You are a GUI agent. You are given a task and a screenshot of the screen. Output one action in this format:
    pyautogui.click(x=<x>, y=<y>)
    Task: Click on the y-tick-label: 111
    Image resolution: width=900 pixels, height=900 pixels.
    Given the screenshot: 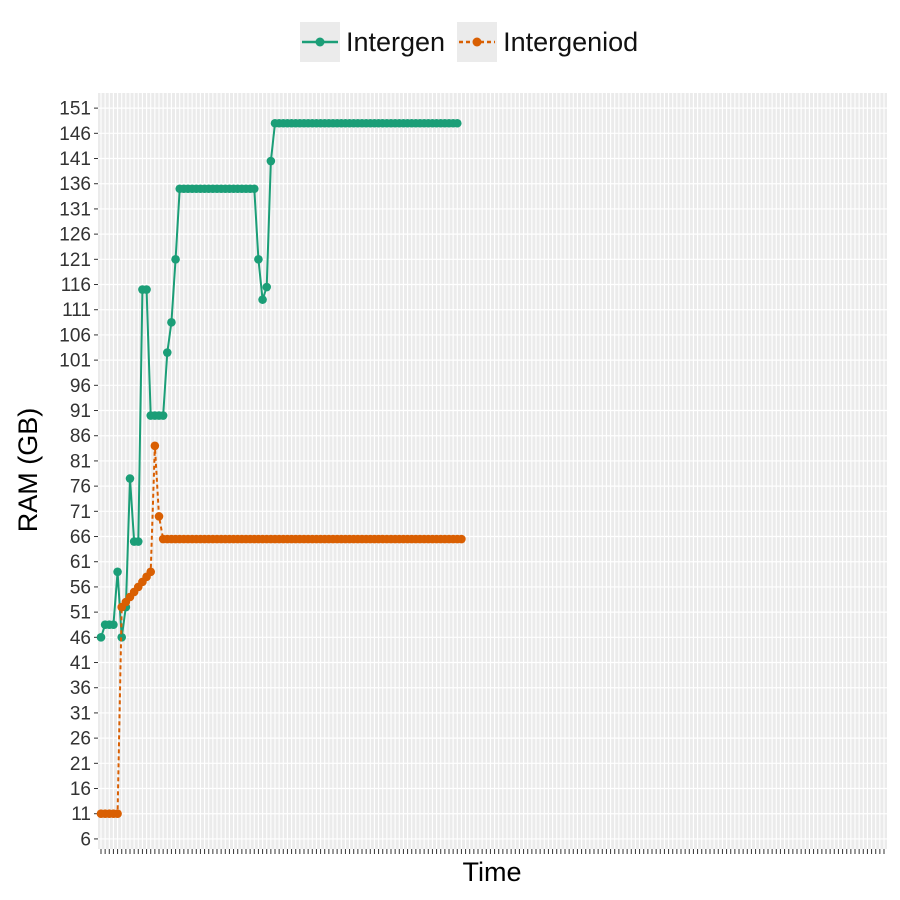 What is the action you would take?
    pyautogui.click(x=76, y=310)
    